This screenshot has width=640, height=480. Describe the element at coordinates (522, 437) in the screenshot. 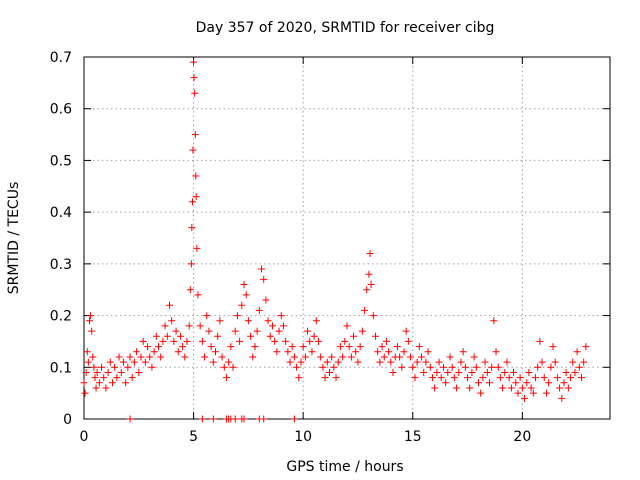

I see `x-tick-label: 20` at that location.